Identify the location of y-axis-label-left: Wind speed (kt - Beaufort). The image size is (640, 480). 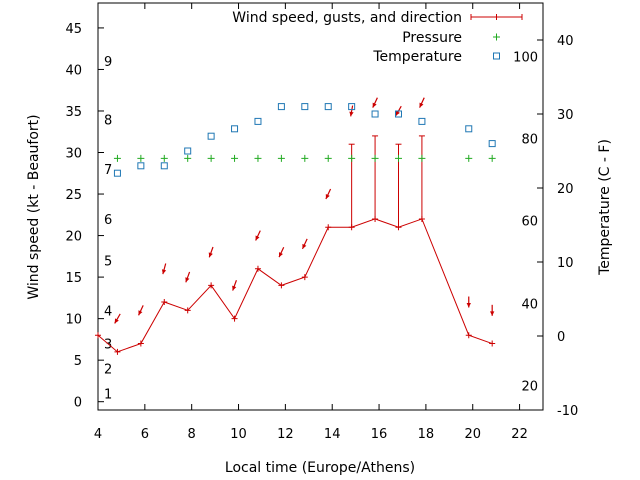
(34, 206).